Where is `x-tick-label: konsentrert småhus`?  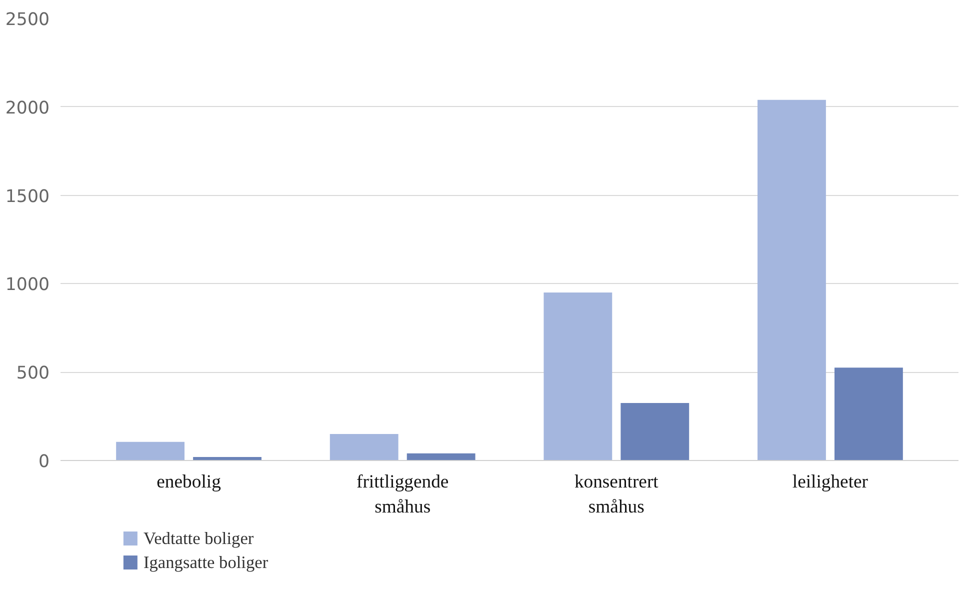 x-tick-label: konsentrert småhus is located at coordinates (617, 495).